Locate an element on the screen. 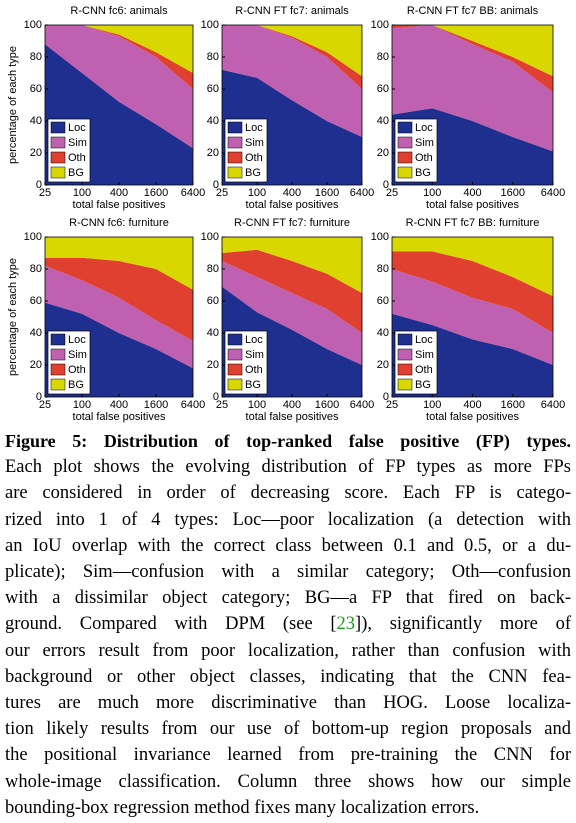  citation: 23 is located at coordinates (346, 624).